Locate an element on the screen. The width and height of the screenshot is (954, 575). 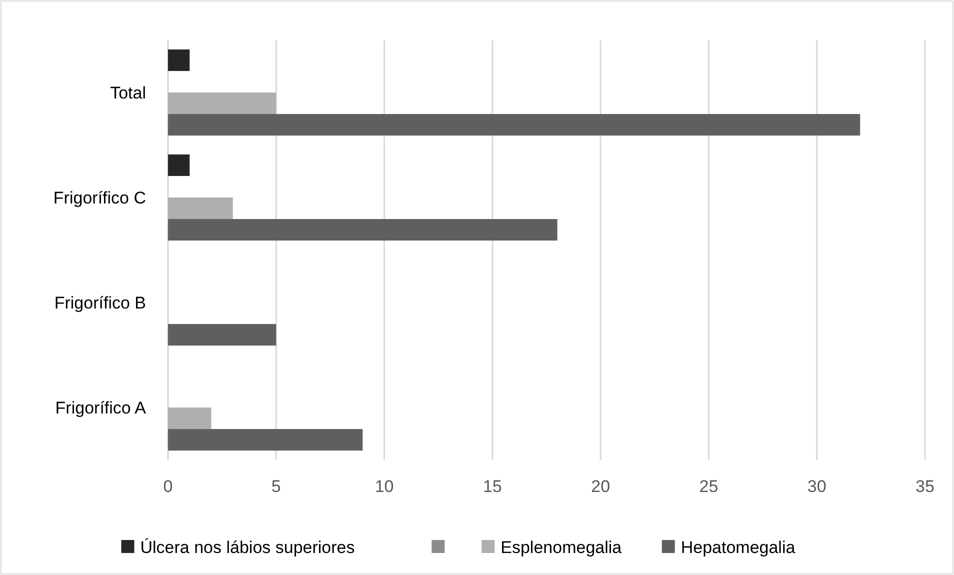
x-tick-label: 10 is located at coordinates (384, 486).